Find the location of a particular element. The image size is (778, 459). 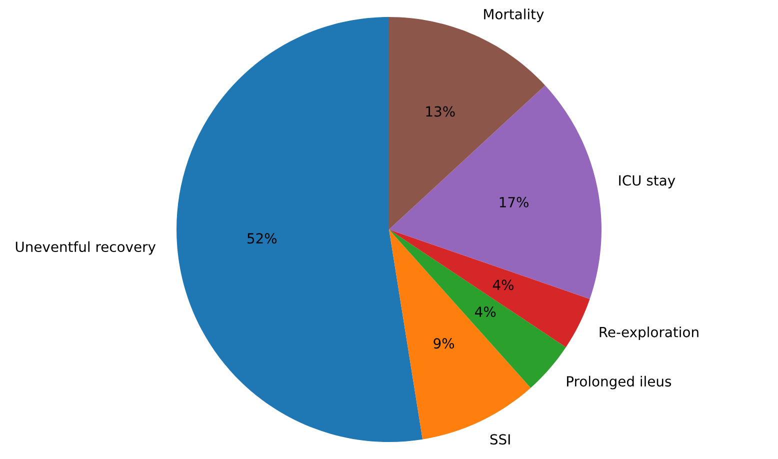

data-label: 52% is located at coordinates (262, 238).